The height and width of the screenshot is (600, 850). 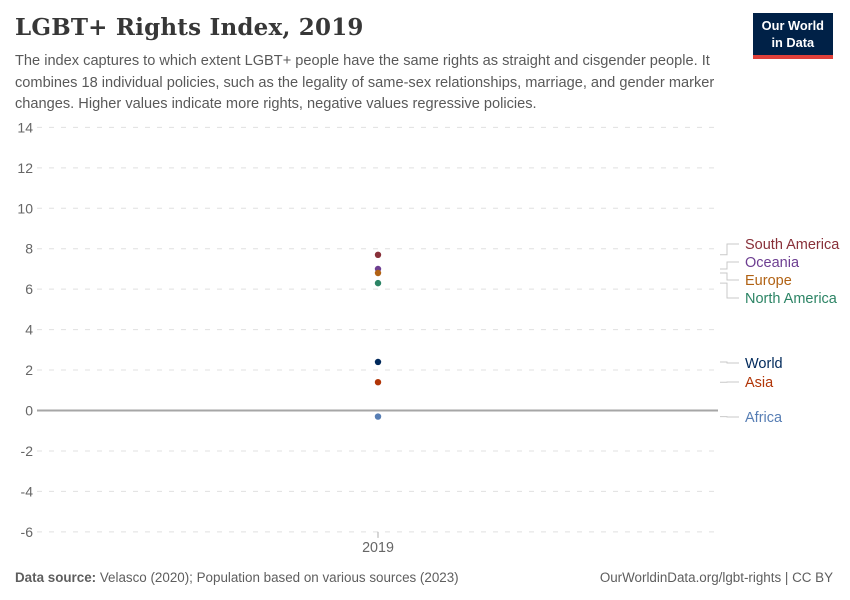 I want to click on y-tick-label: -6, so click(x=27, y=532).